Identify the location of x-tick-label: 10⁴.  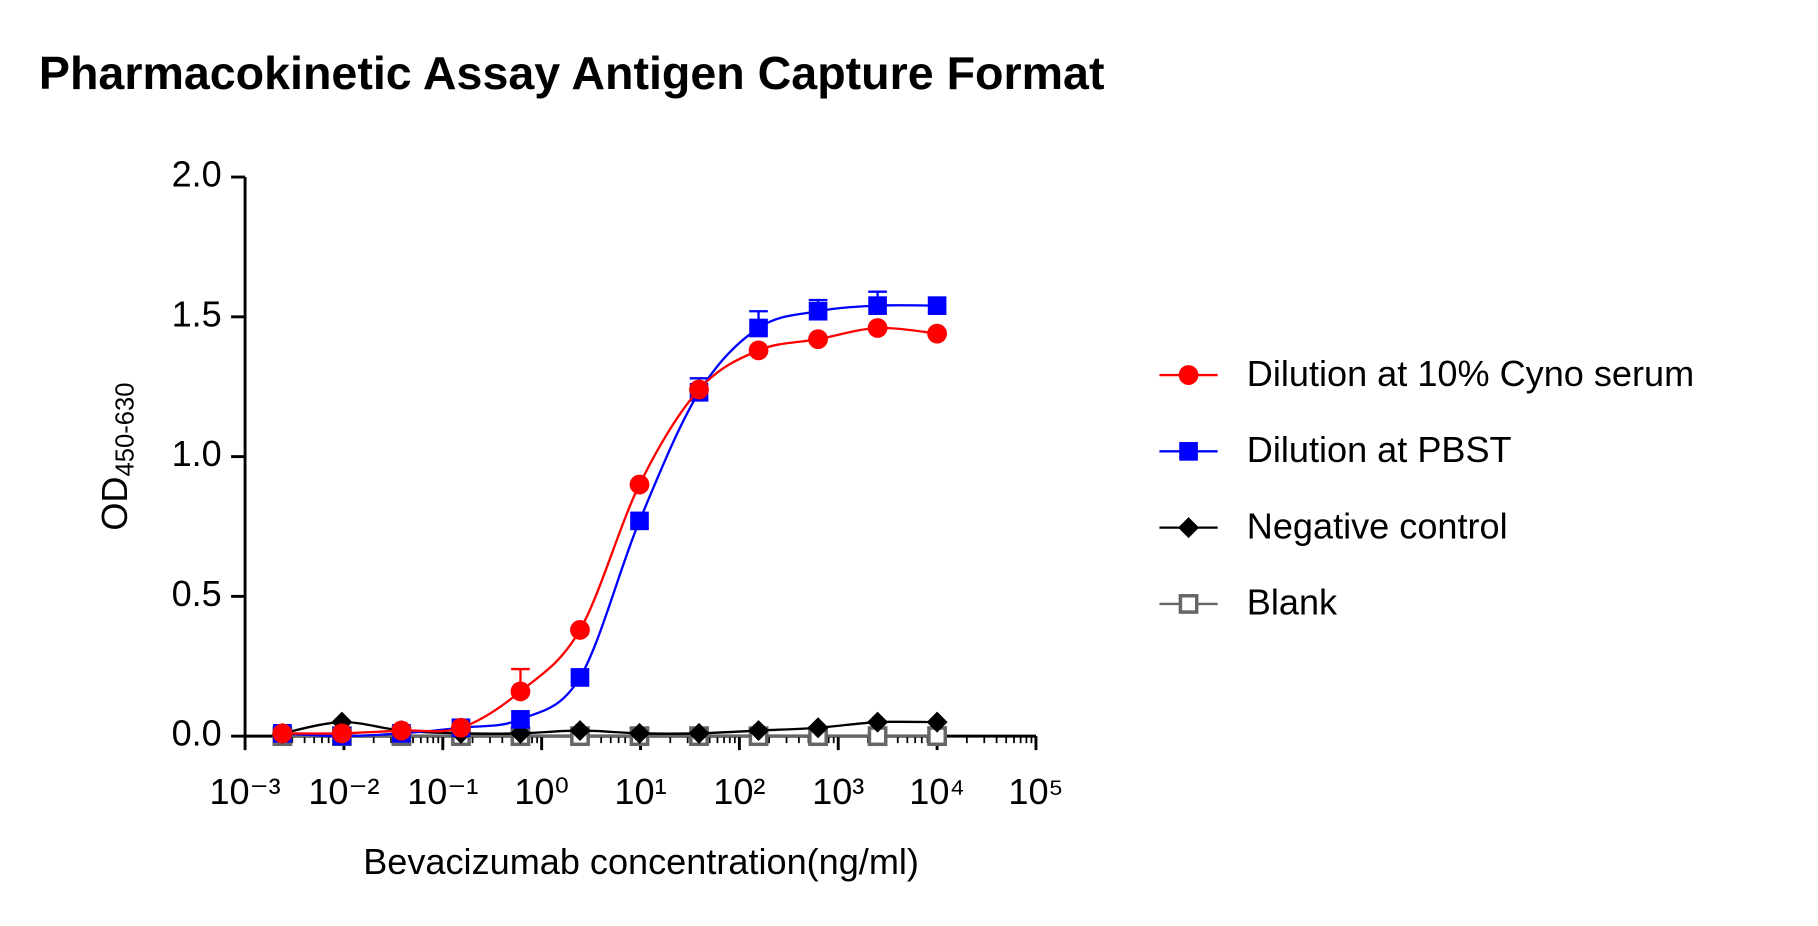
(937, 791).